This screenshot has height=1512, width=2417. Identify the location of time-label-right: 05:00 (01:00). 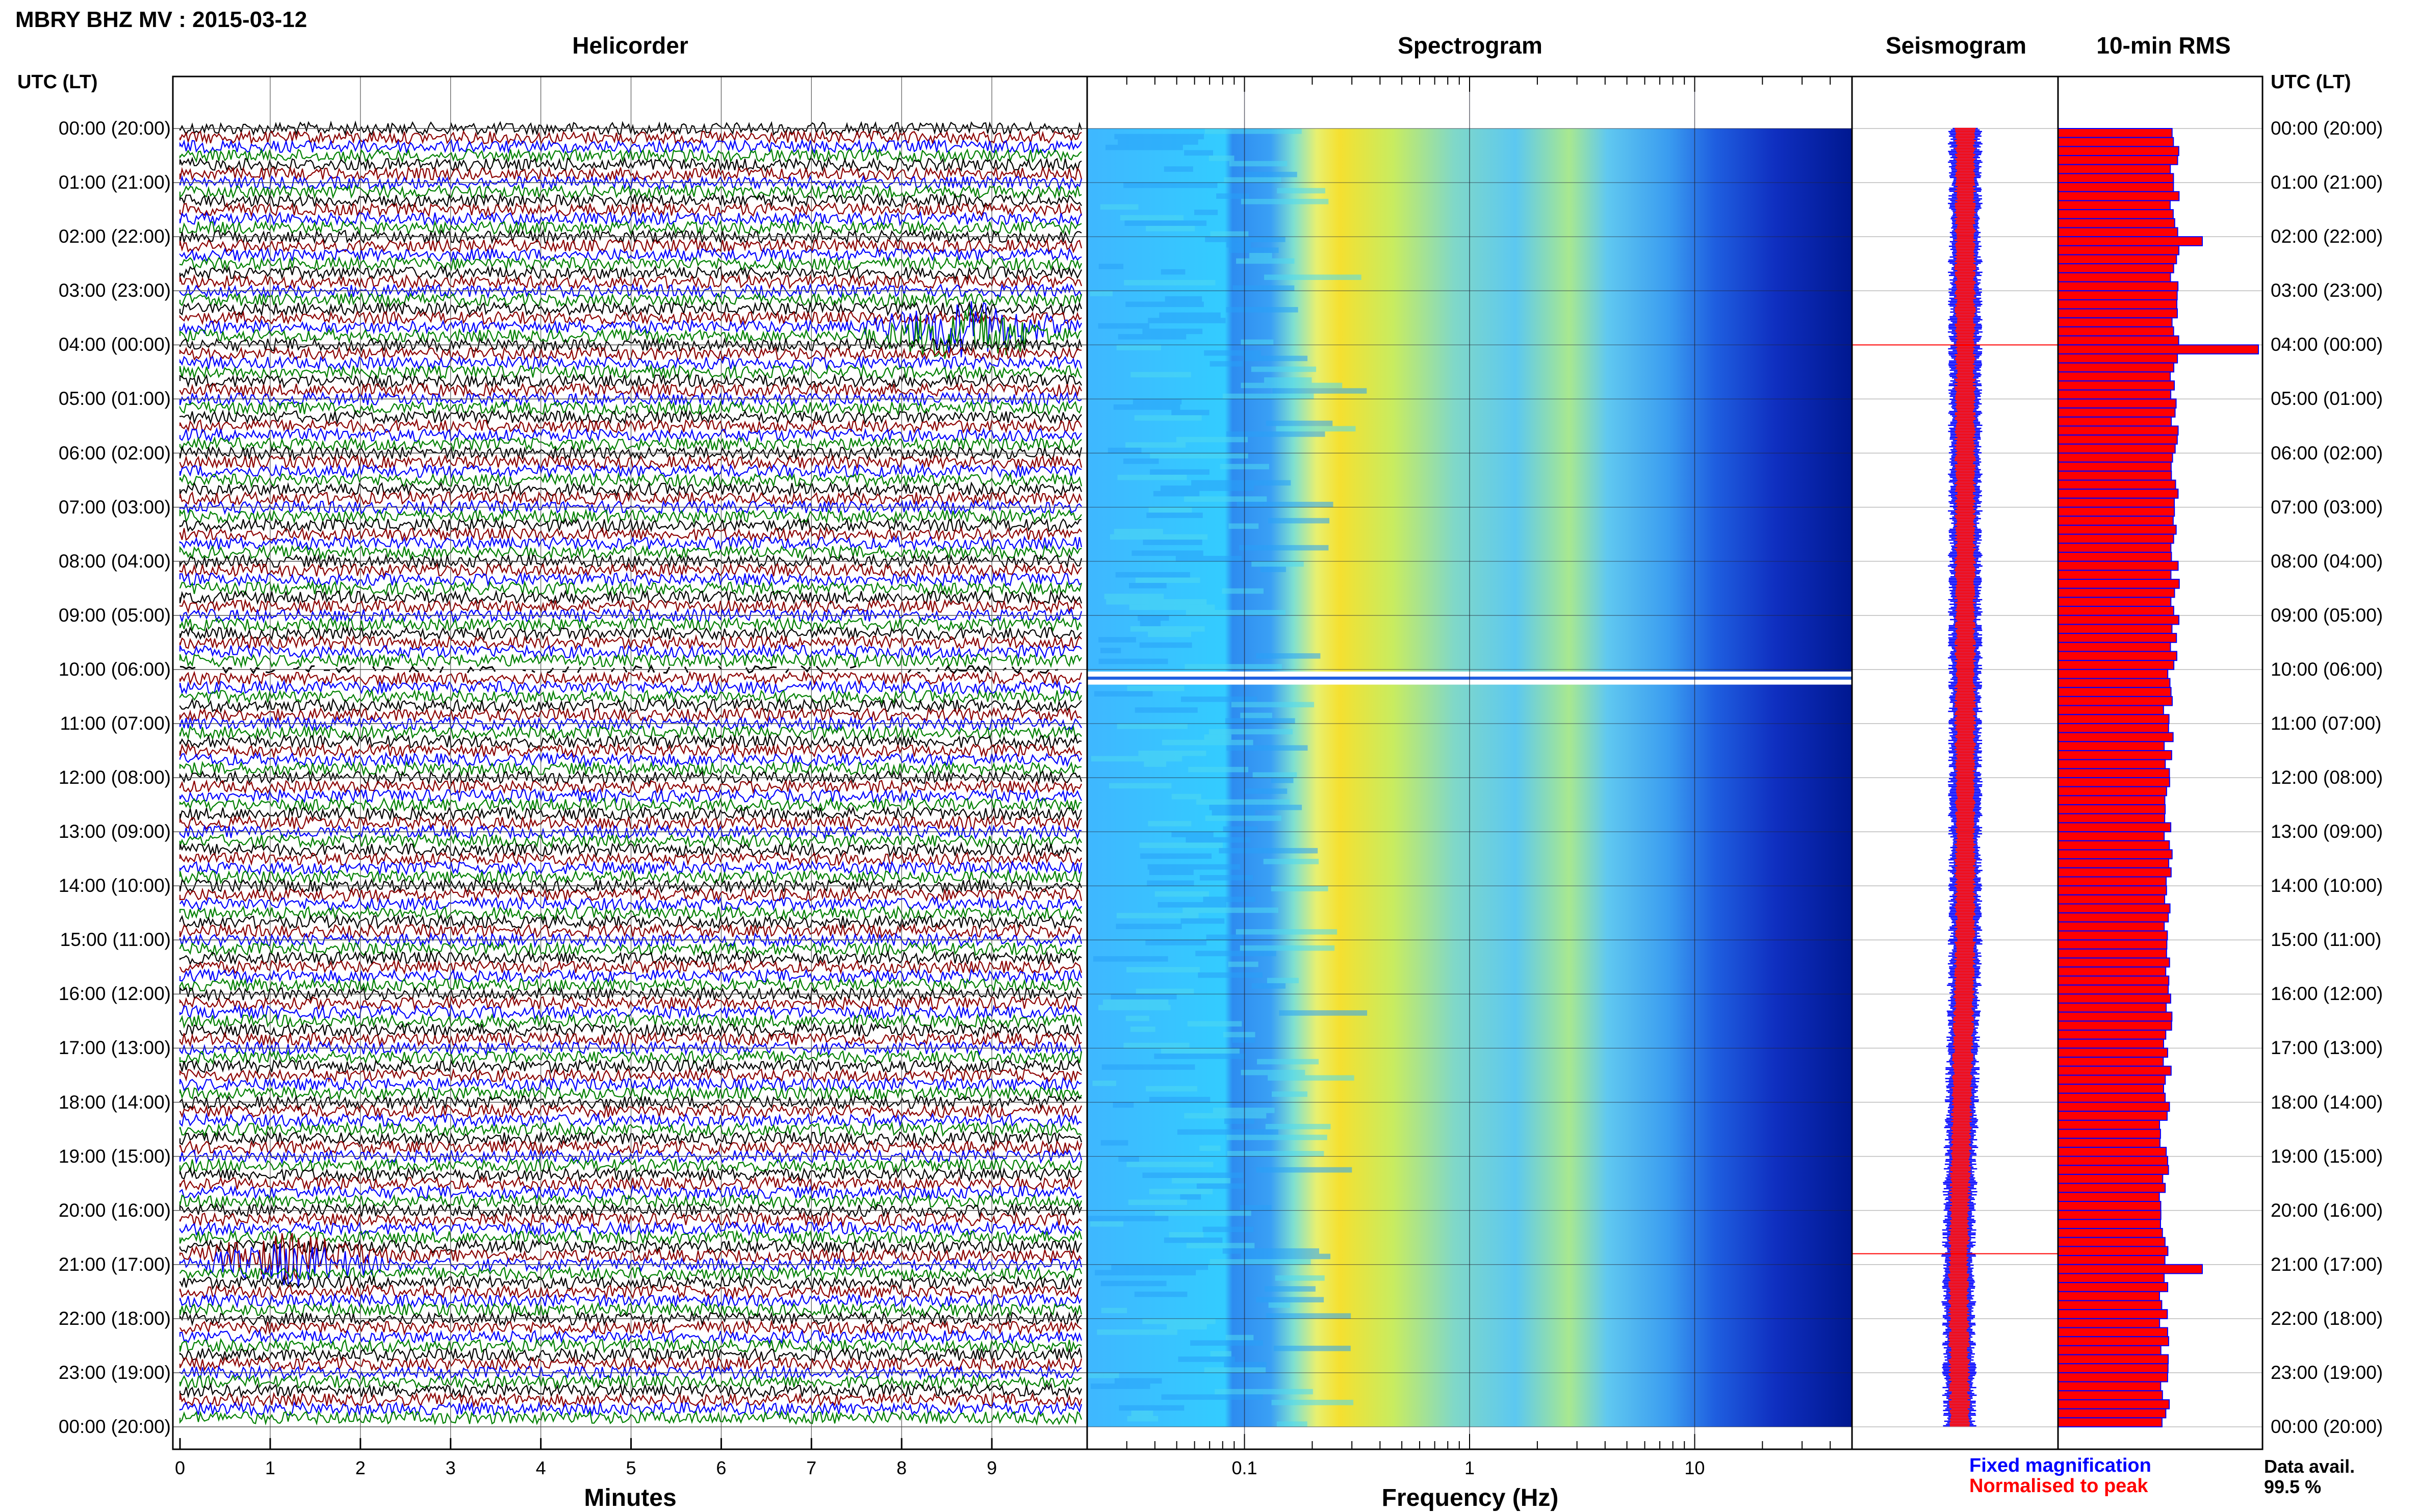
(2327, 399).